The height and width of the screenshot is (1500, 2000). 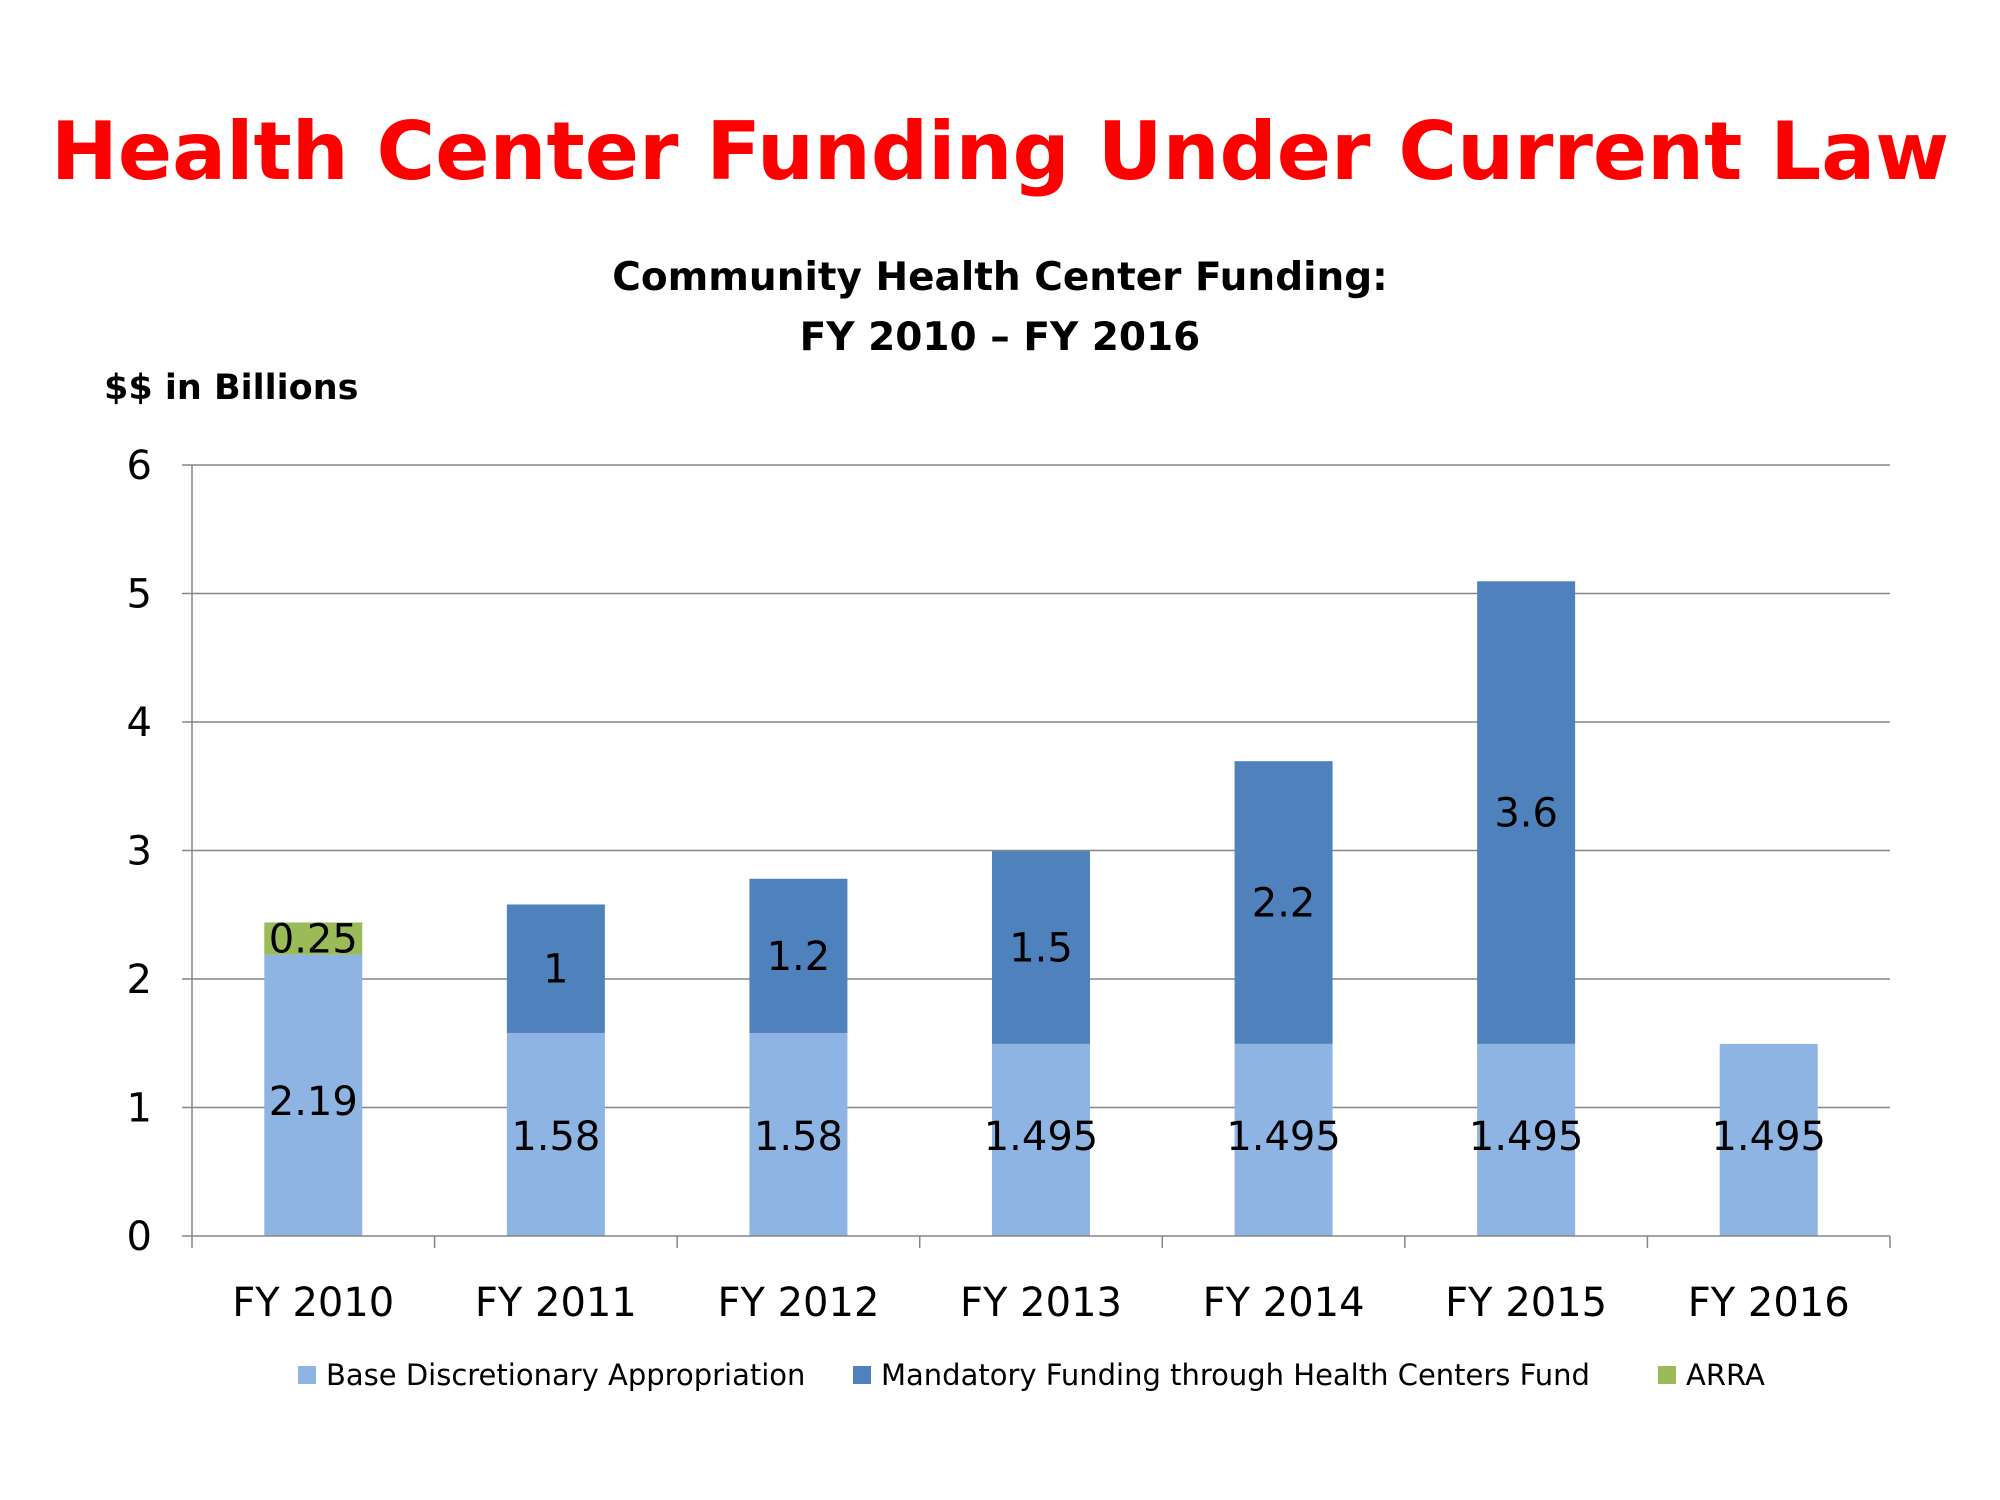 I want to click on chart-title-line-1: Community Health Center Funding:, so click(x=1000, y=277).